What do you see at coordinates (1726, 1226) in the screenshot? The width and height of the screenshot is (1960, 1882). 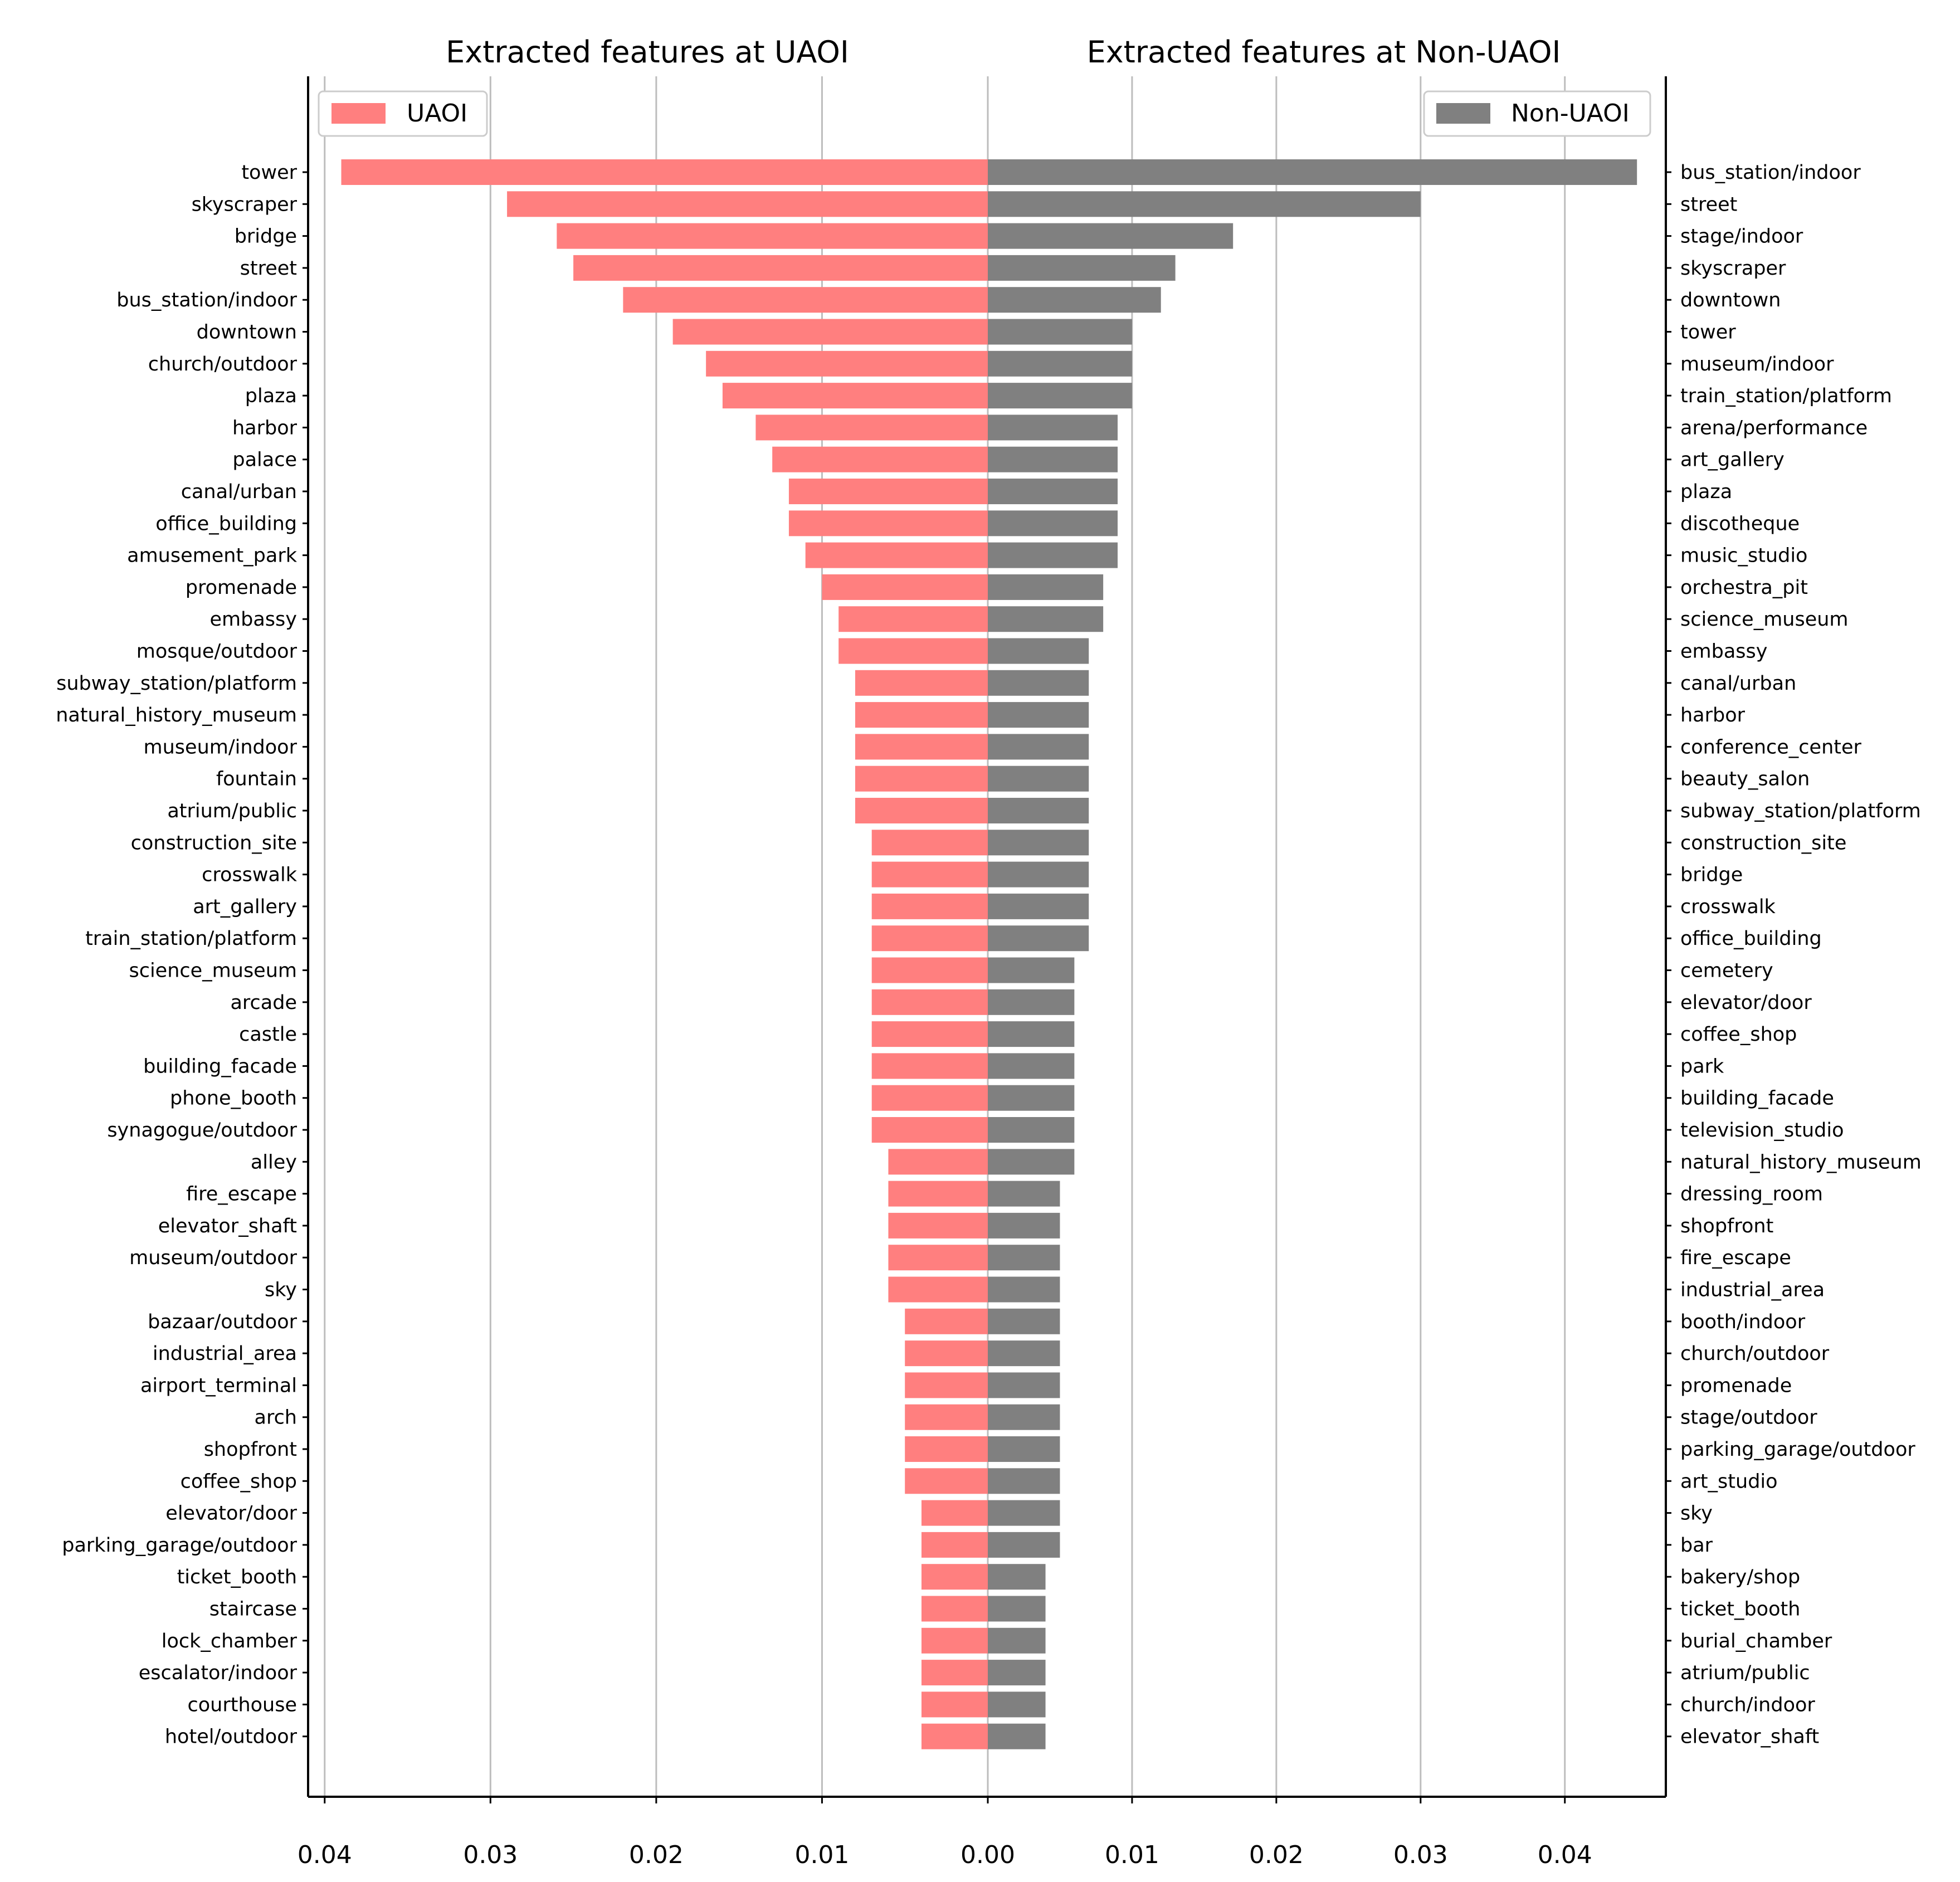 I see `non-uaoi-category-label: shopfront` at bounding box center [1726, 1226].